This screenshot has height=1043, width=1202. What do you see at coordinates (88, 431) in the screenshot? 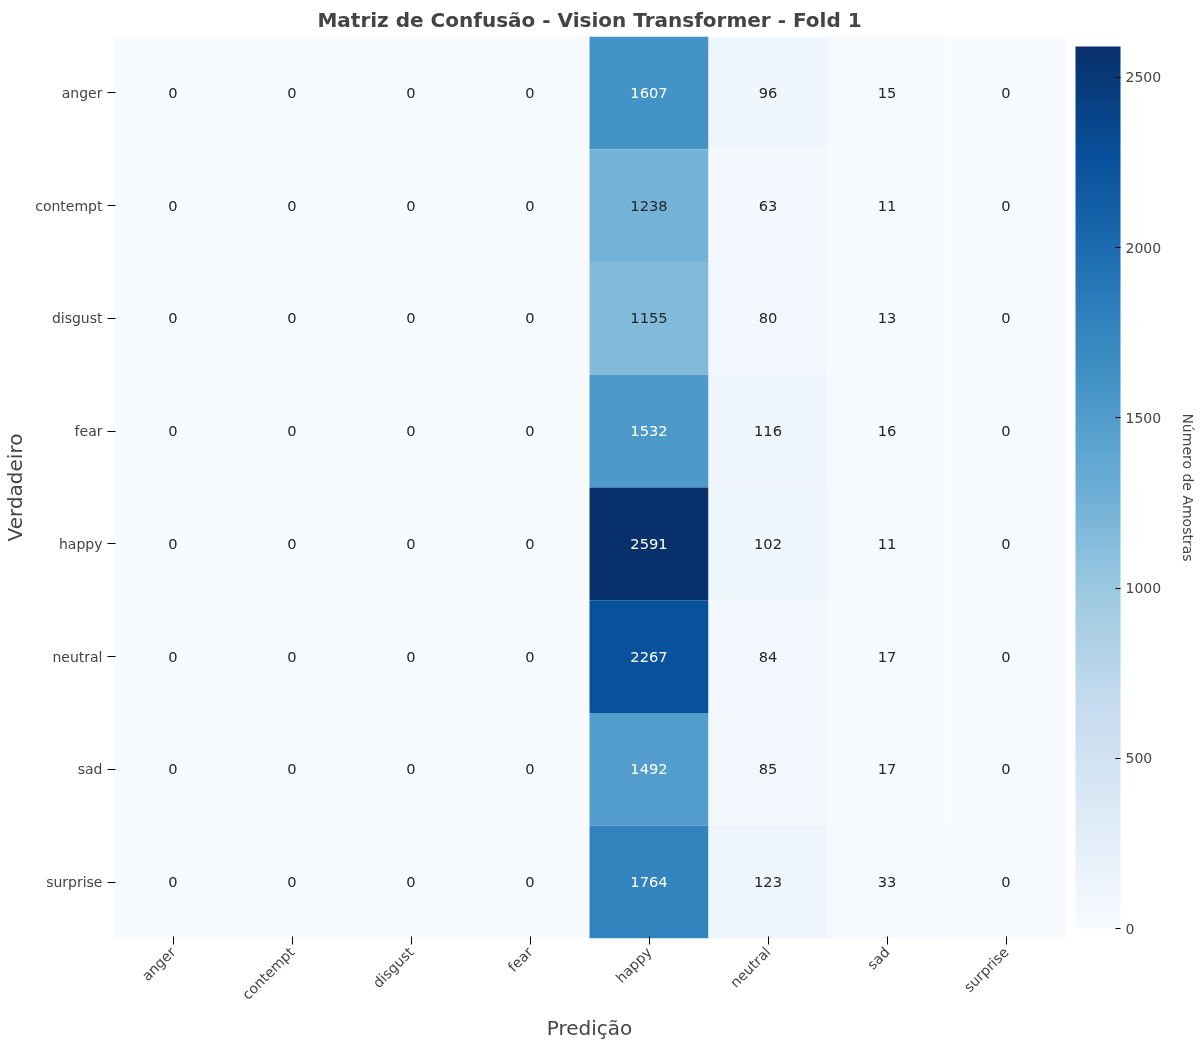
I see `y-tick-label: fear` at bounding box center [88, 431].